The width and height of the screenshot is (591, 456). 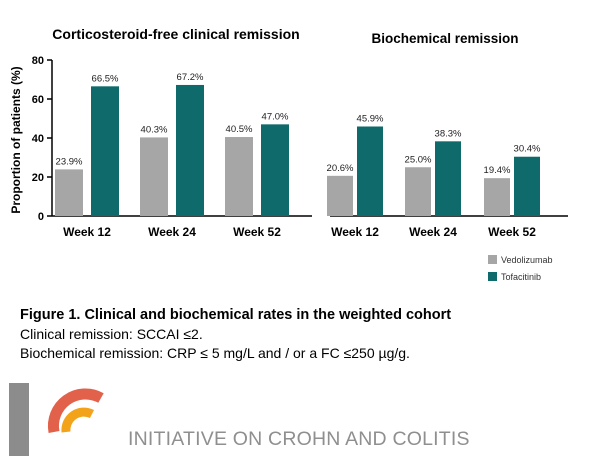 I want to click on bar-value-label: 47.0%, so click(x=275, y=116).